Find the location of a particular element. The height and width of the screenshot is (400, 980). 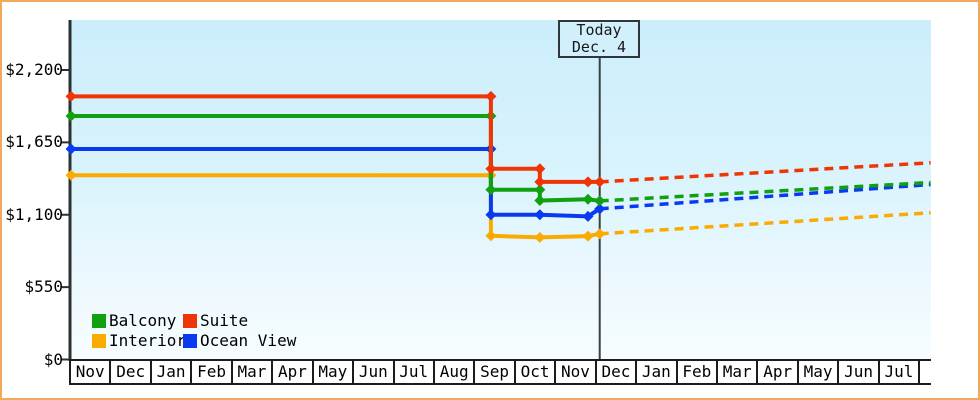

legend-item-balcony: Balcony is located at coordinates (134, 321).